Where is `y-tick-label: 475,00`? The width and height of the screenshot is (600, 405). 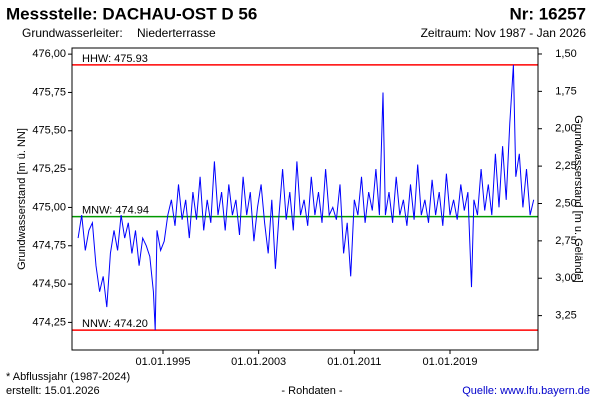 y-tick-label: 475,00 is located at coordinates (49, 207).